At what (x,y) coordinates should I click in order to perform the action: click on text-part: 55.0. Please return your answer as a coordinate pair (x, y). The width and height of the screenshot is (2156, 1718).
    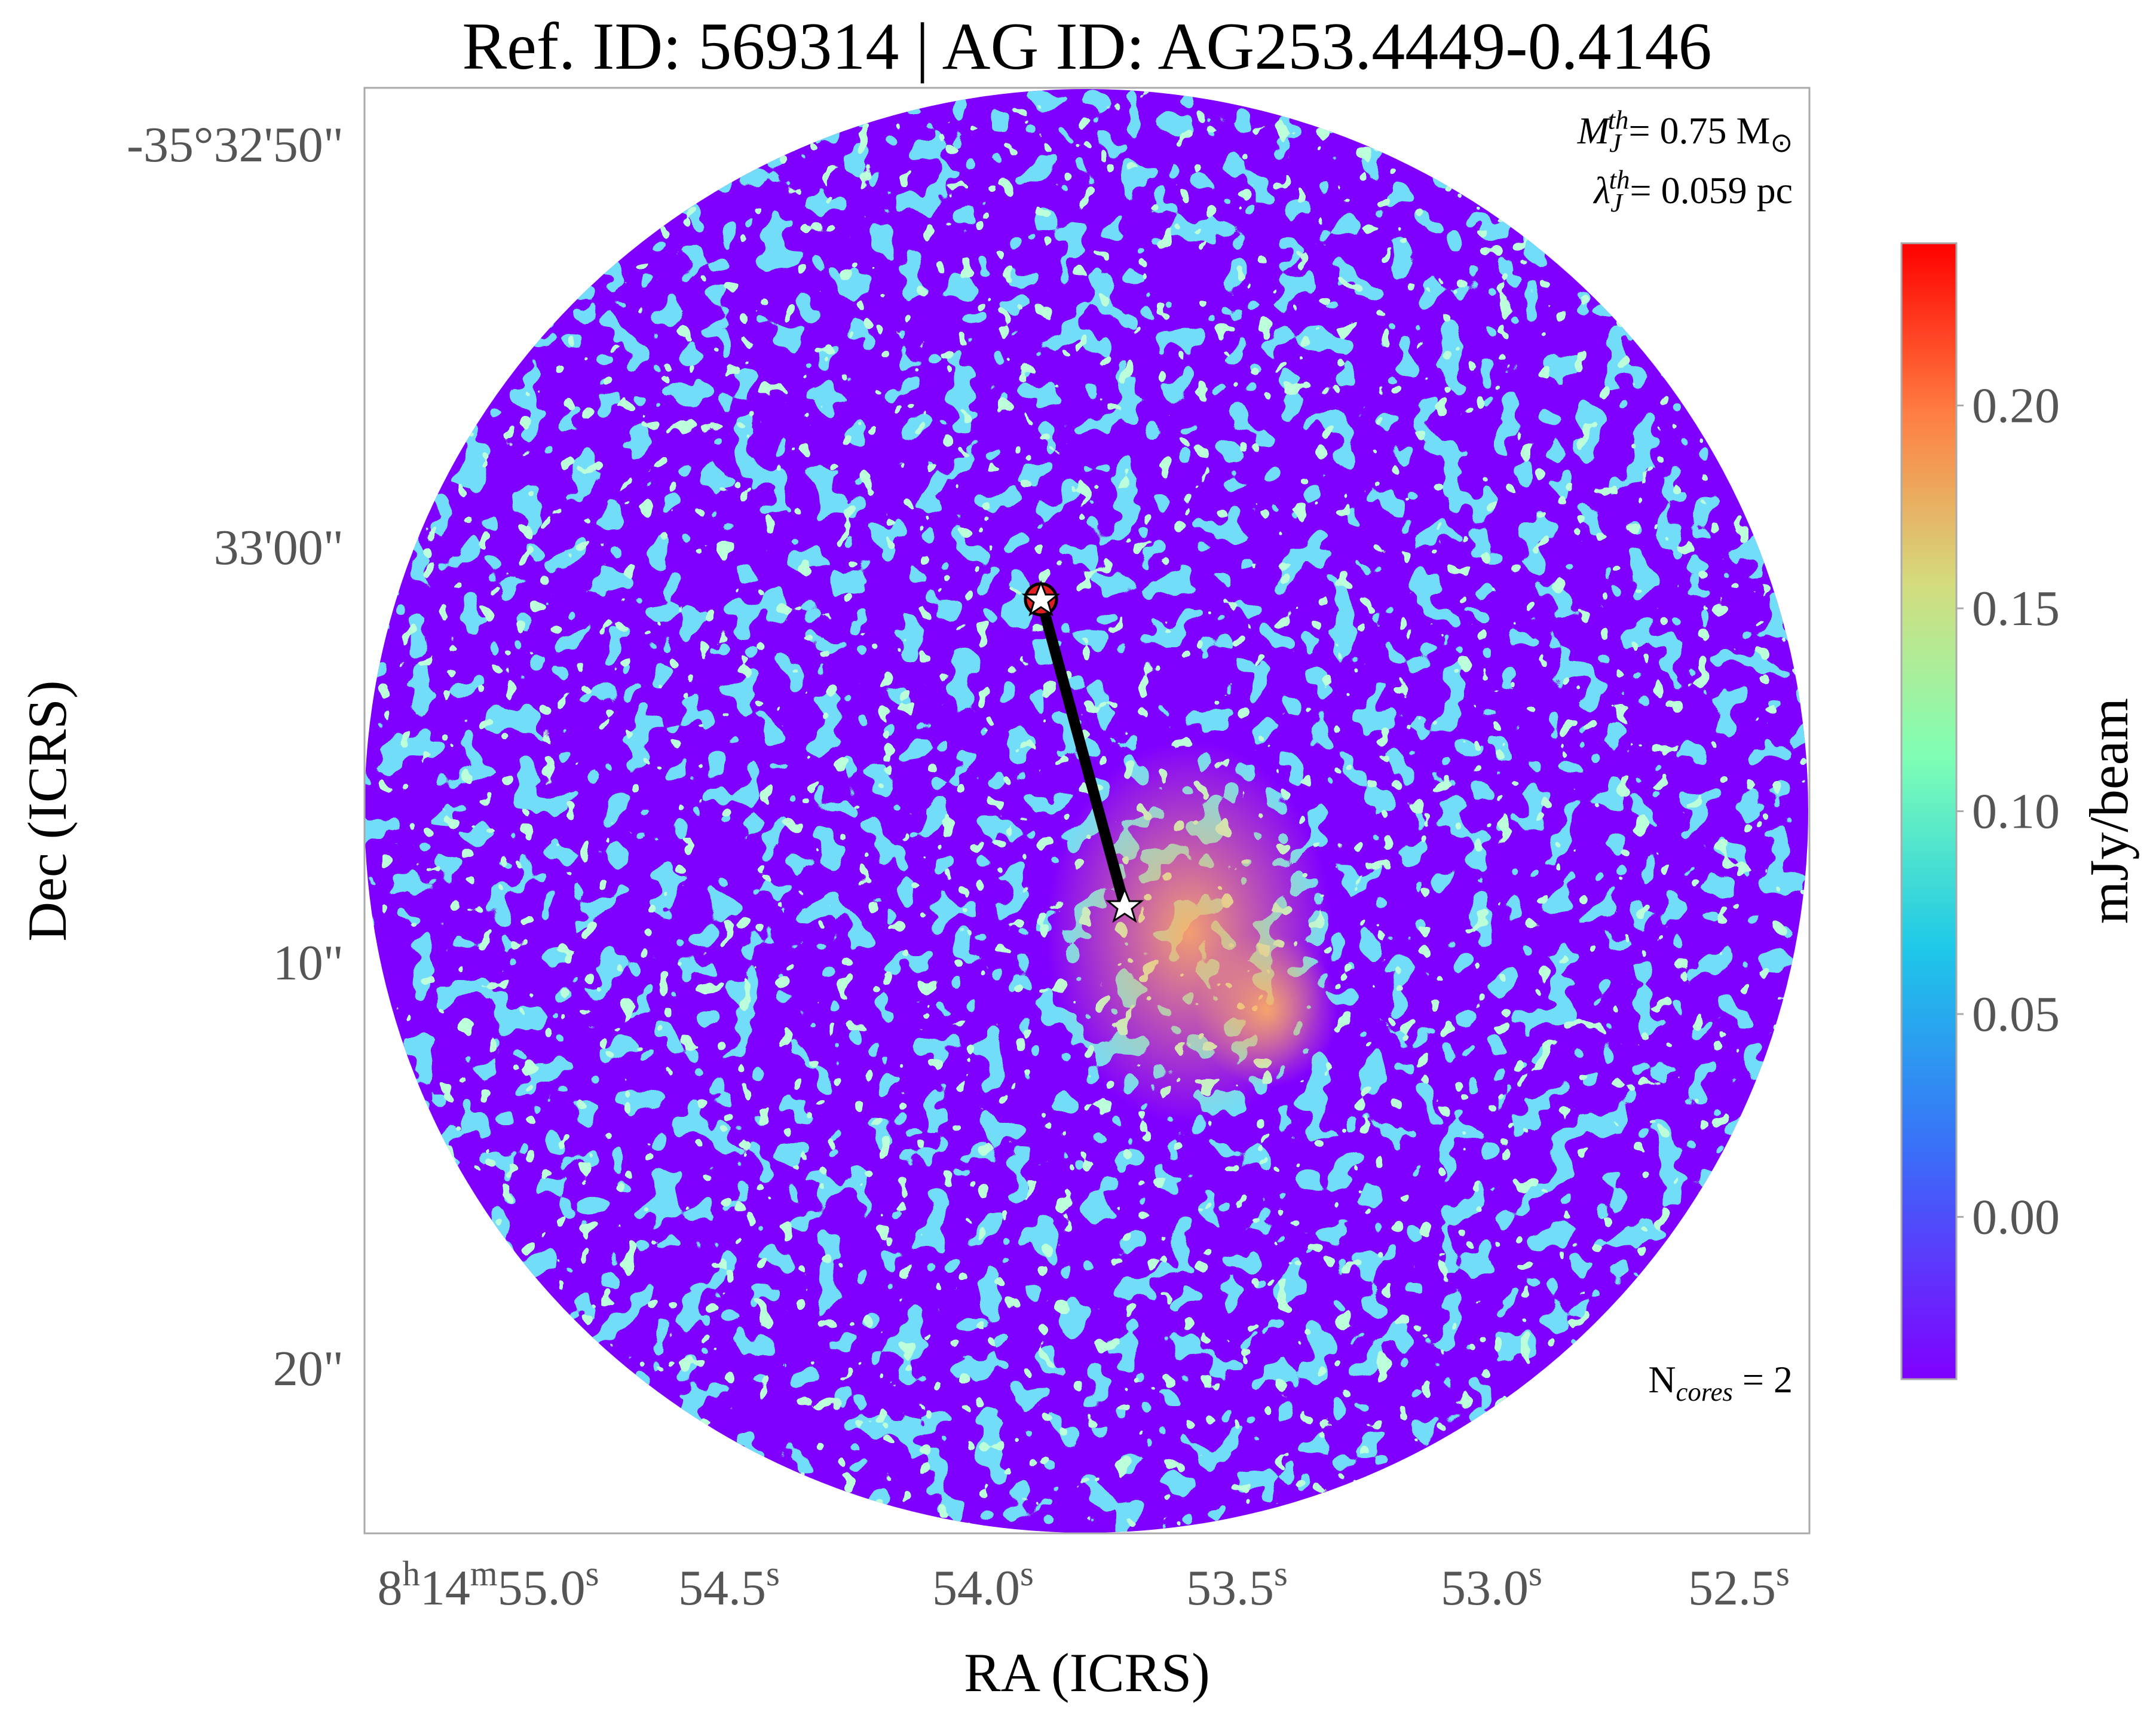
    Looking at the image, I should click on (542, 1588).